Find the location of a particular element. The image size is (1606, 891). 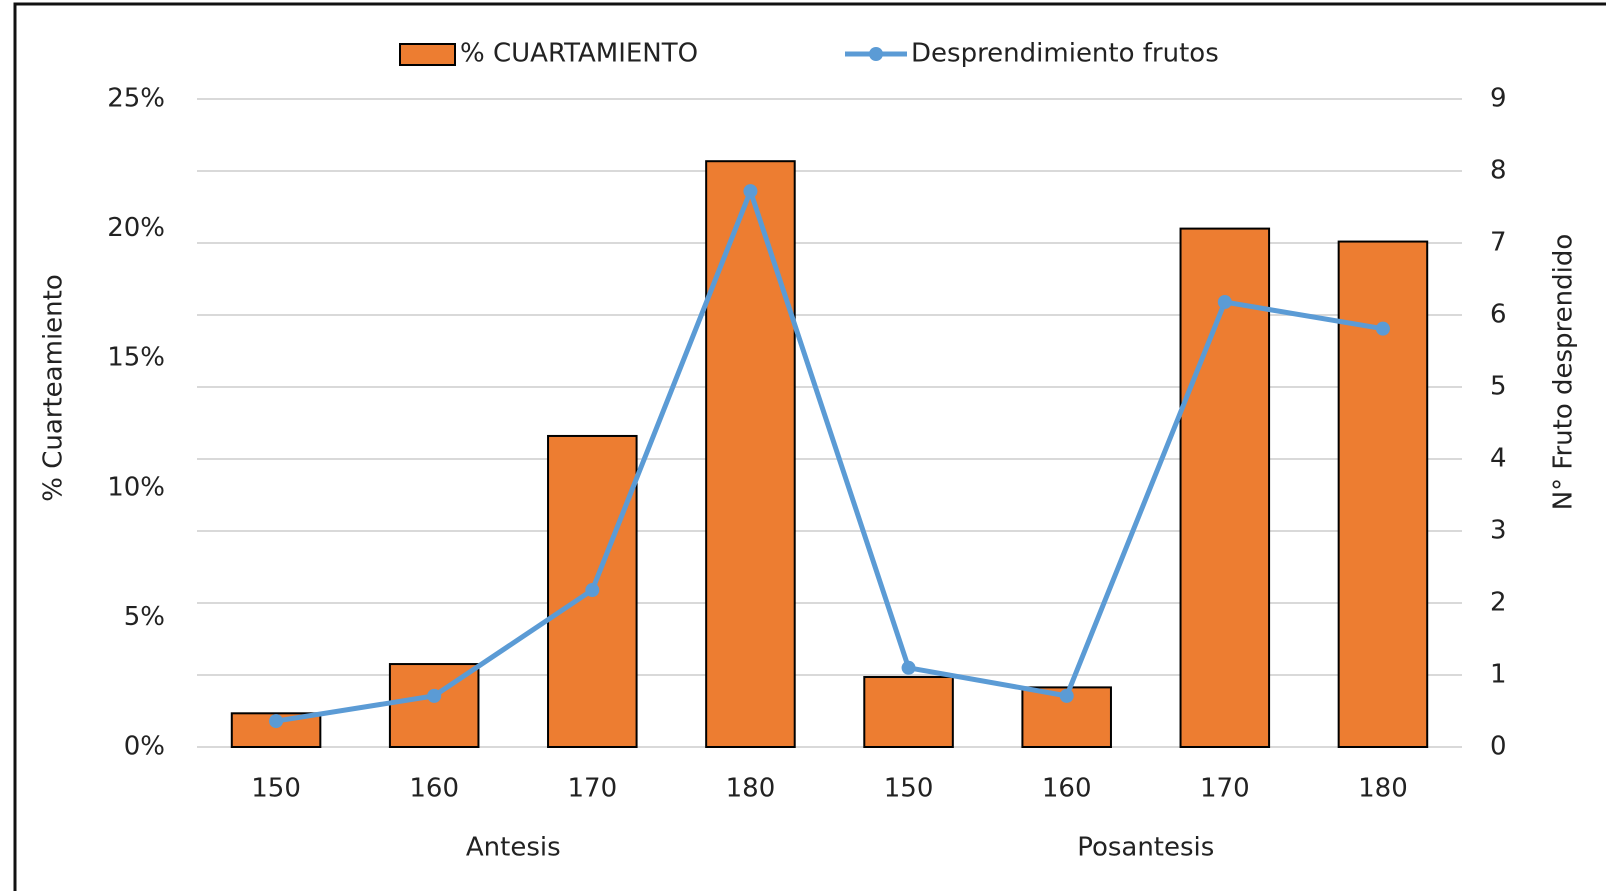

legend-swatch is located at coordinates (427, 54).